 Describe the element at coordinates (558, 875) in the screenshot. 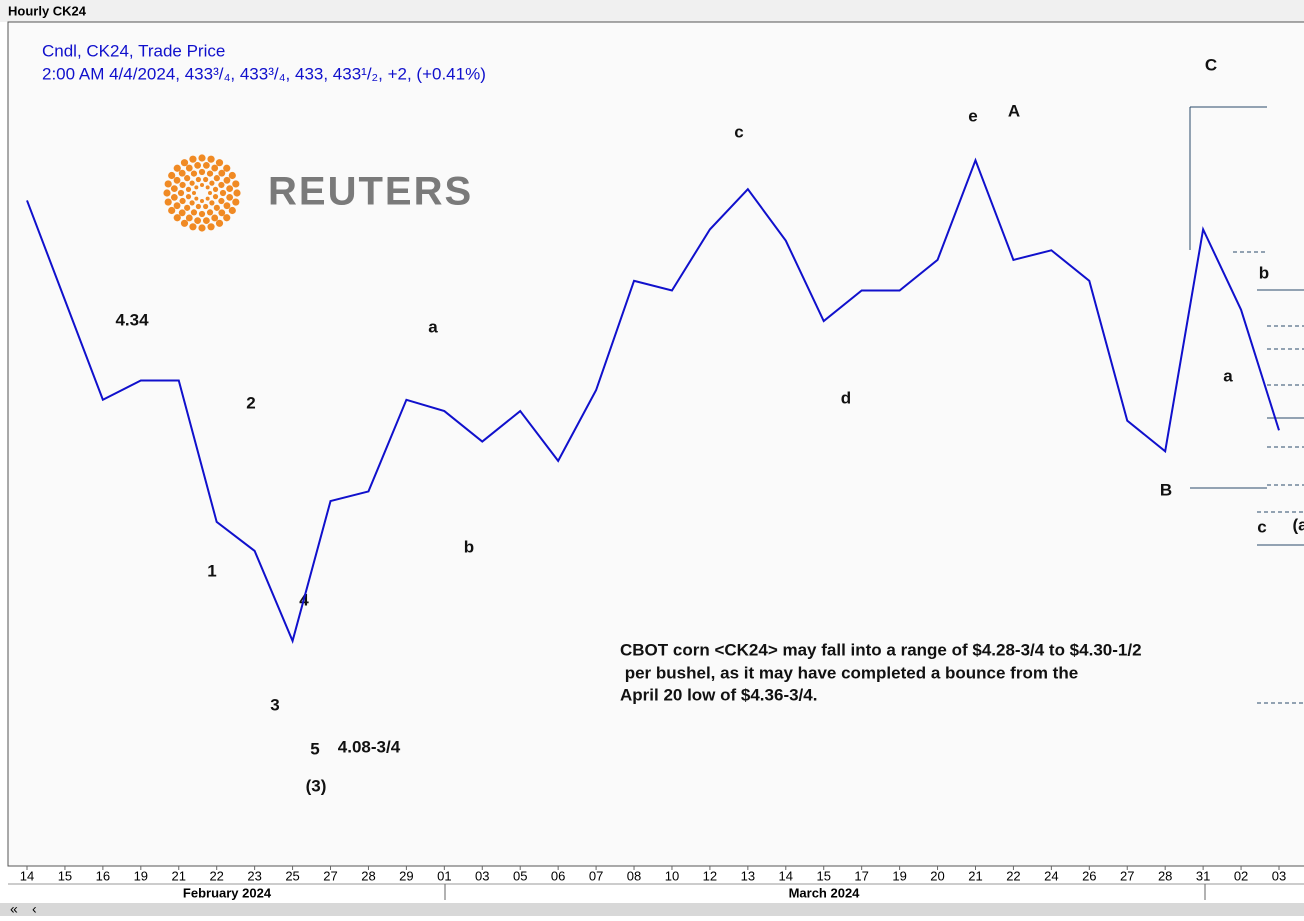

I see `x-tick-label: 06` at that location.